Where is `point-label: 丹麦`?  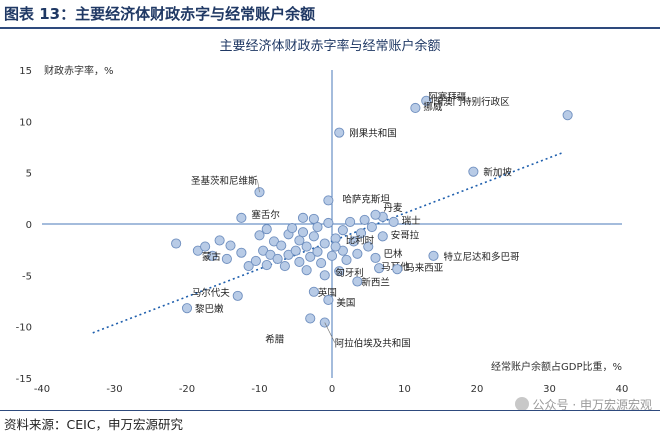
point-label: 丹麦 is located at coordinates (394, 208).